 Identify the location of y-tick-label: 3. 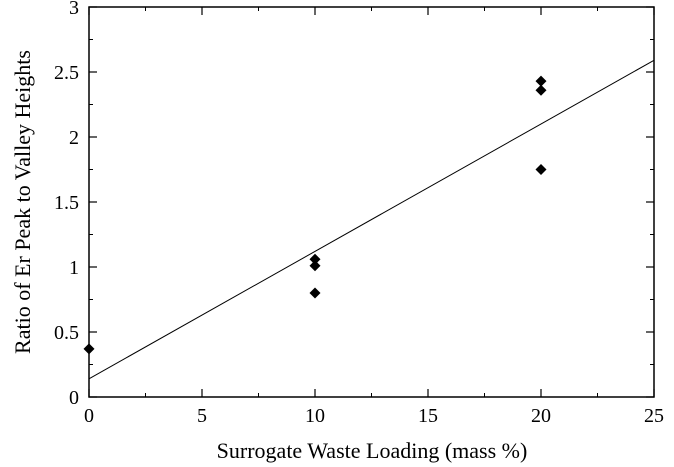
(74, 9).